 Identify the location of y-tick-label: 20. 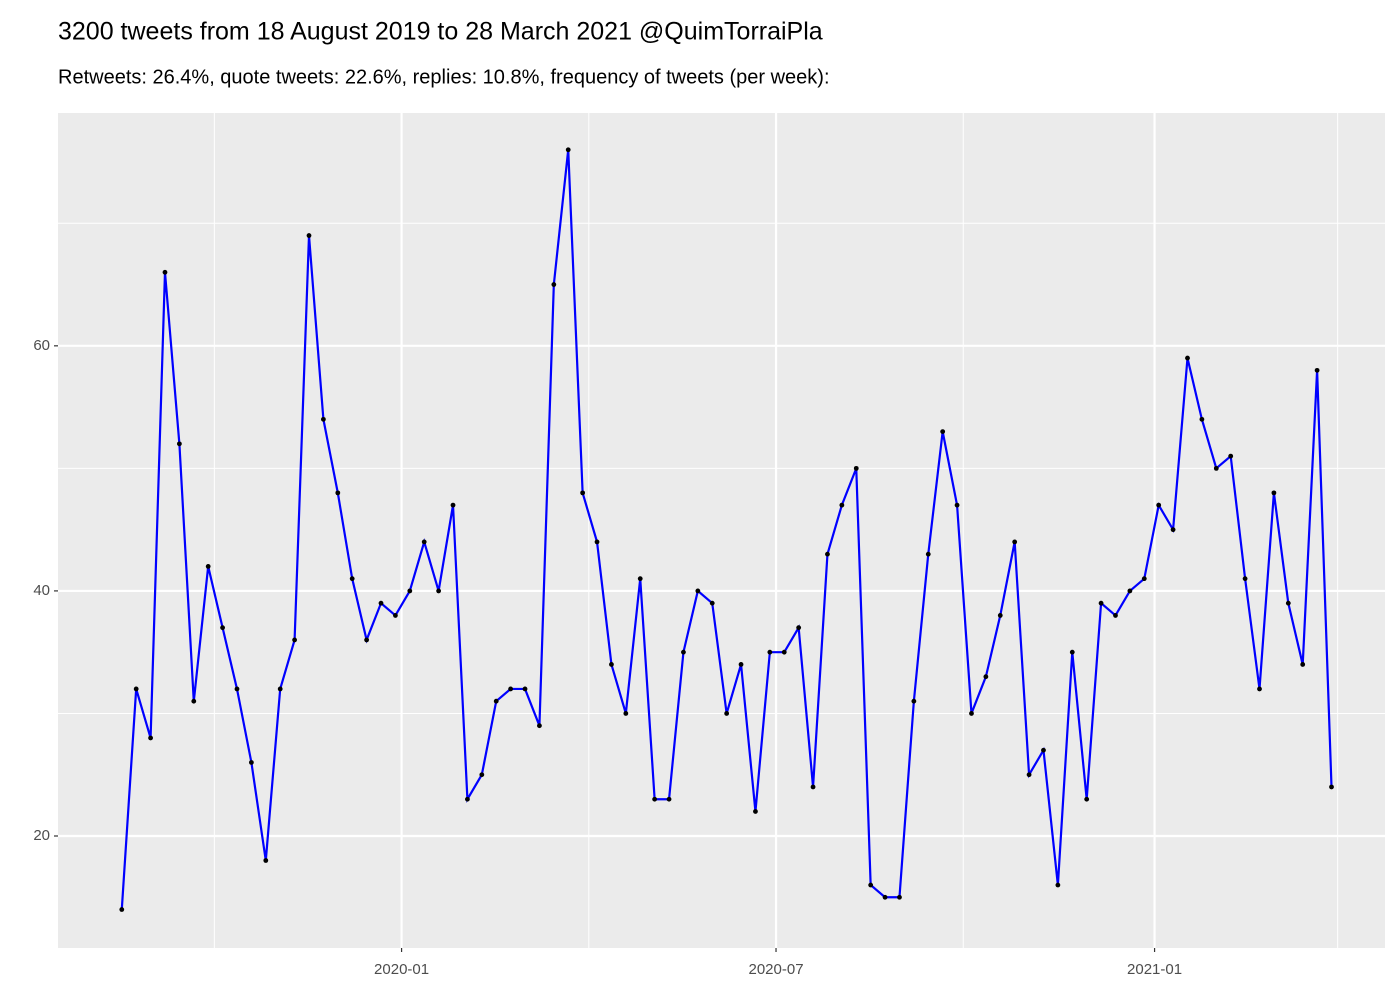
(41, 835).